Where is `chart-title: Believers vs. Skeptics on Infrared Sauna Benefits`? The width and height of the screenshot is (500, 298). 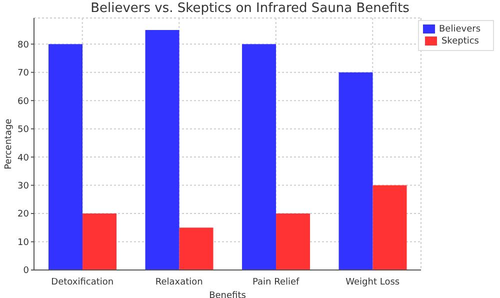
chart-title: Believers vs. Skeptics on Infrared Sauna Benefits is located at coordinates (250, 8).